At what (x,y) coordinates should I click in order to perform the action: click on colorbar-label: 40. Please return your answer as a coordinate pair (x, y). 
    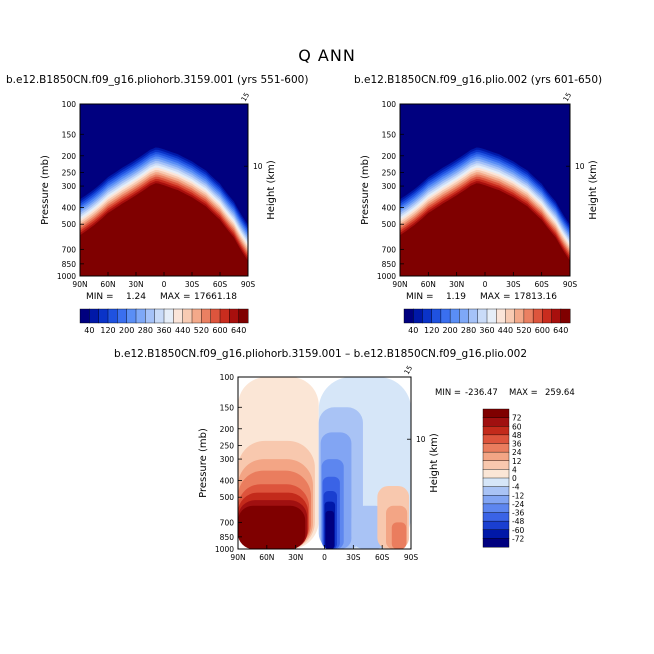
    Looking at the image, I should click on (89, 330).